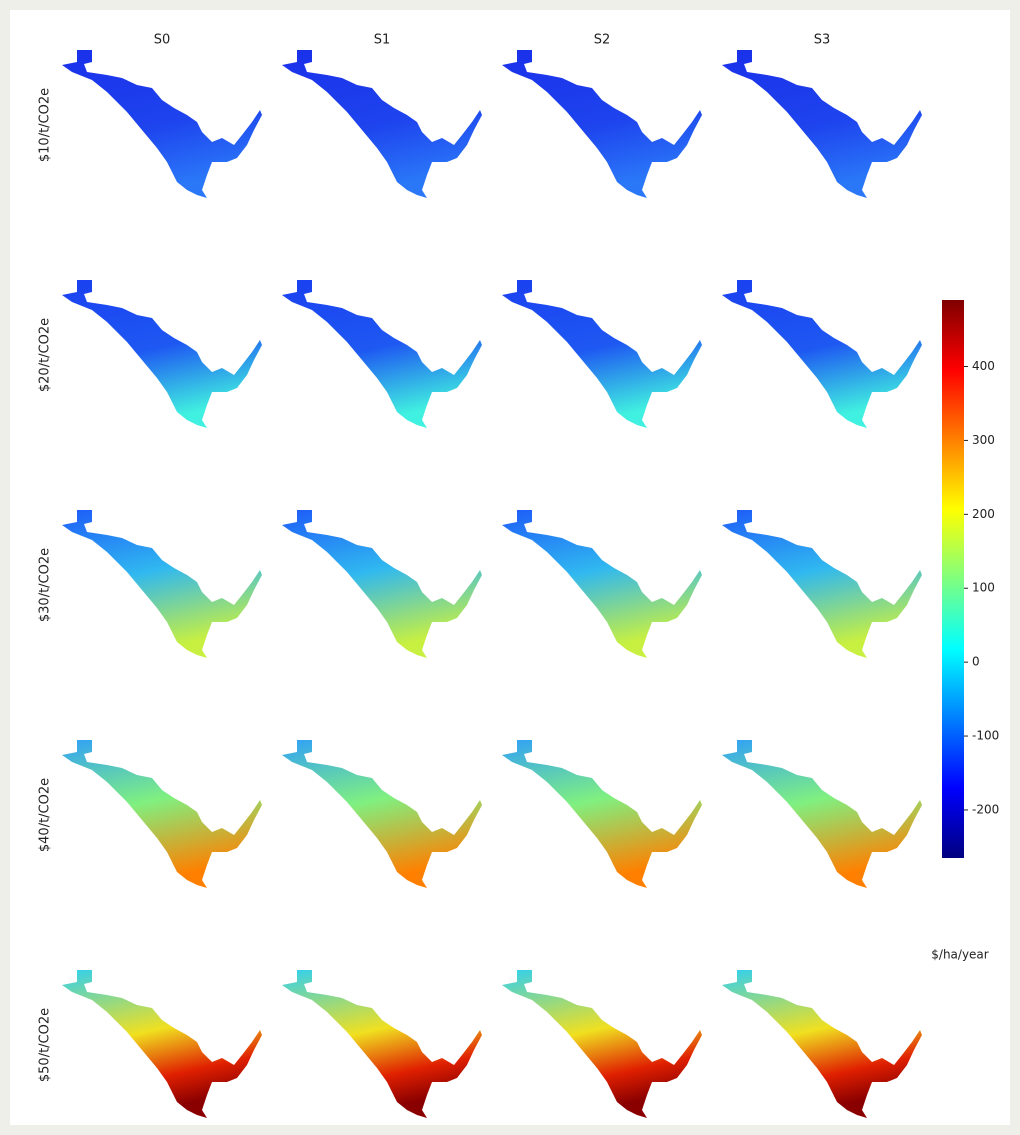  What do you see at coordinates (983, 366) in the screenshot?
I see `colorbar-tick-label: 400` at bounding box center [983, 366].